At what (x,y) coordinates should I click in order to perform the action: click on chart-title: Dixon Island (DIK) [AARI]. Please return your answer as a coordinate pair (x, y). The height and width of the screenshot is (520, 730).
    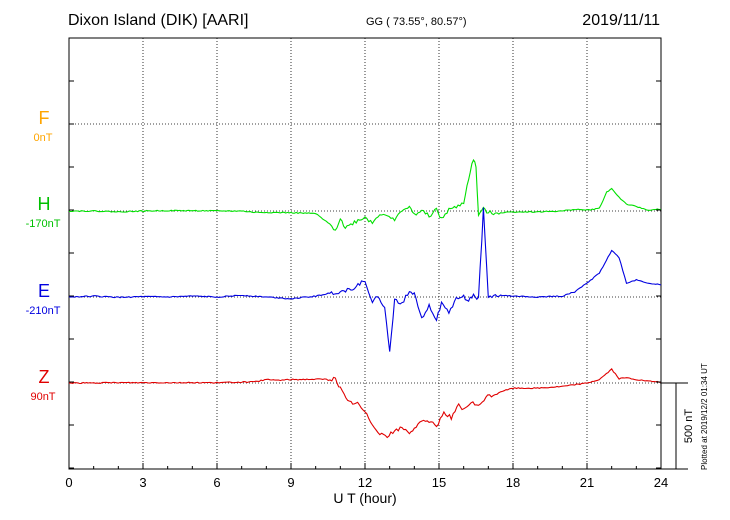
    Looking at the image, I should click on (158, 20).